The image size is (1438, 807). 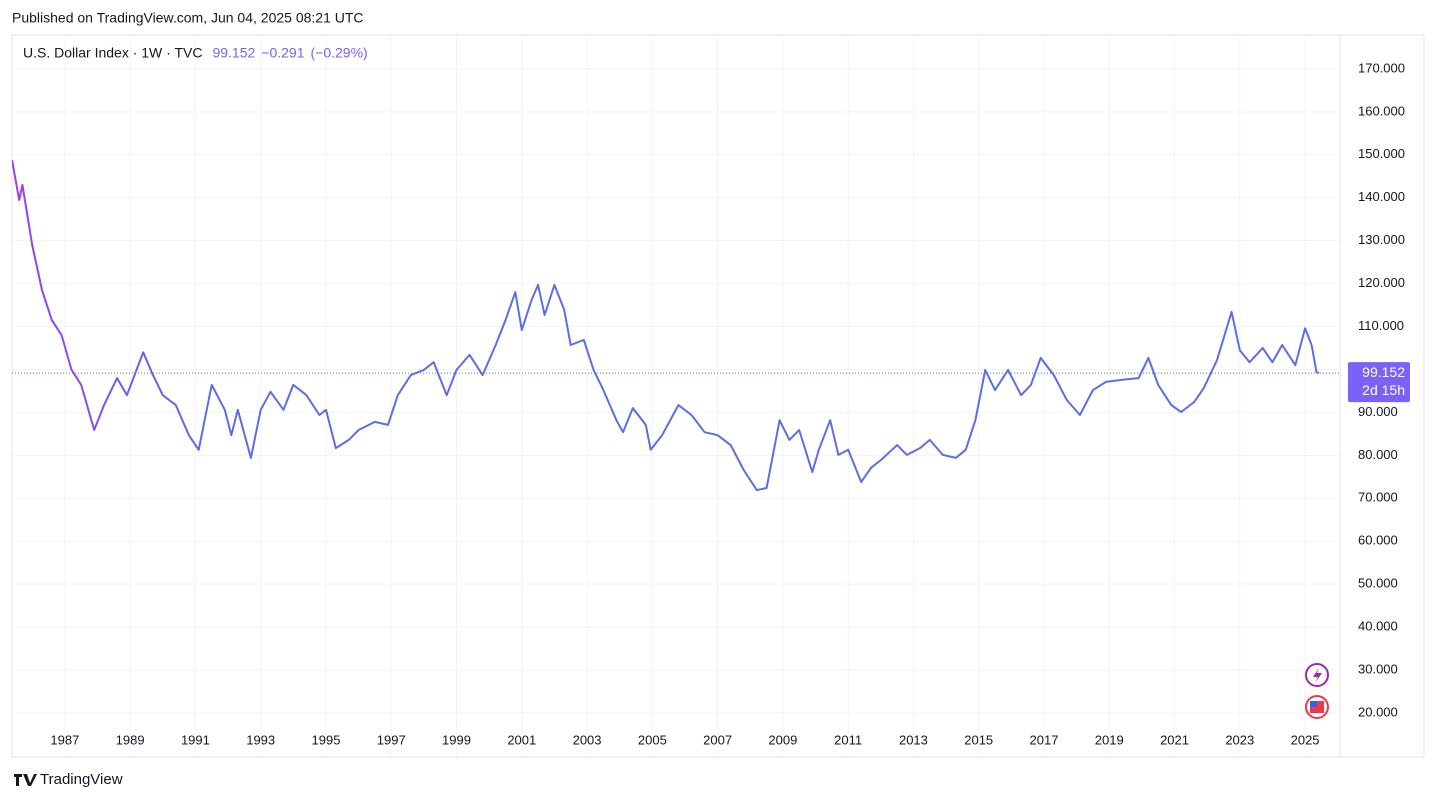 I want to click on x-tick-label: 2007, so click(x=717, y=739).